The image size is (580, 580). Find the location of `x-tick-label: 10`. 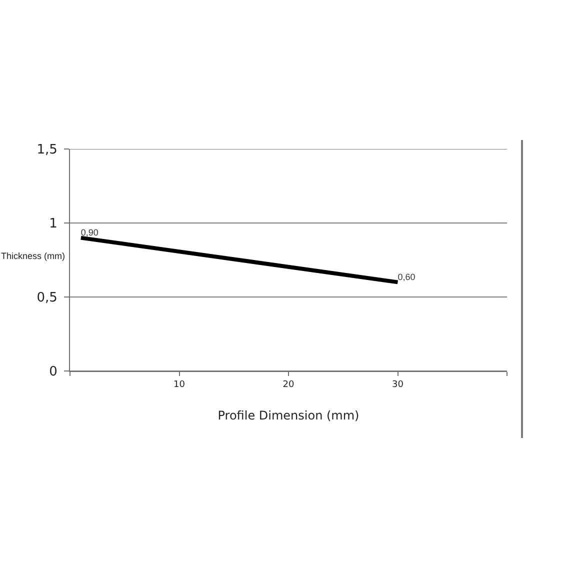

x-tick-label: 10 is located at coordinates (180, 385).